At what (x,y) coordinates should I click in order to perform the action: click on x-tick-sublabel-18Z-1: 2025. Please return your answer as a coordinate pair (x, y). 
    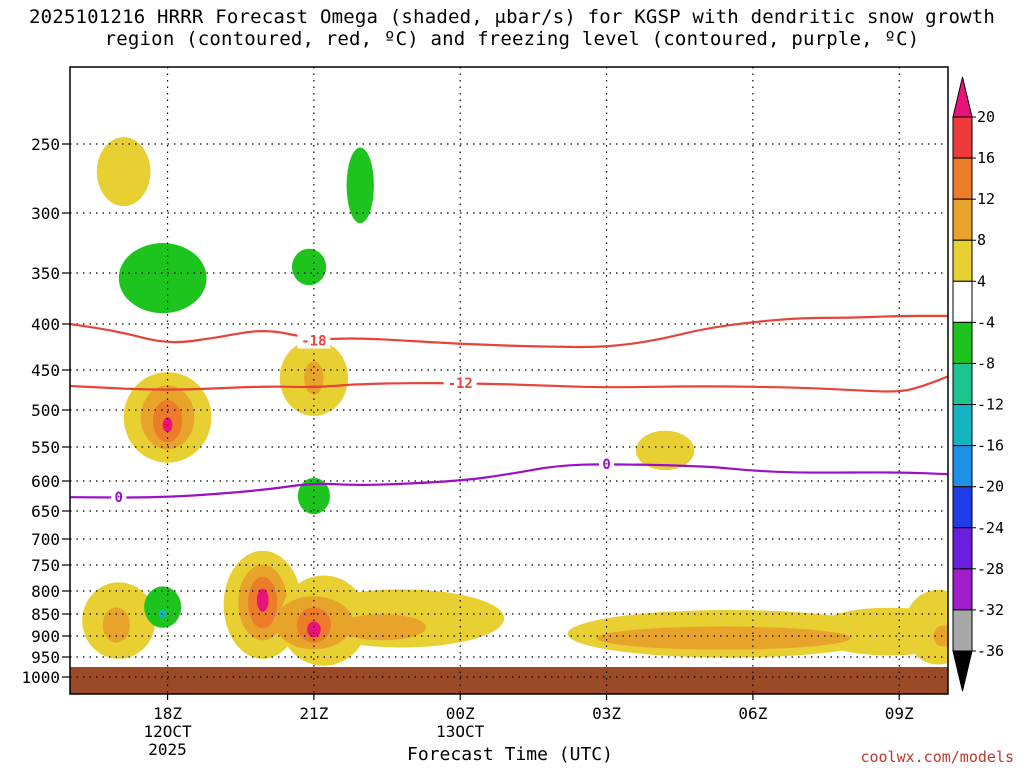
    Looking at the image, I should click on (167, 749).